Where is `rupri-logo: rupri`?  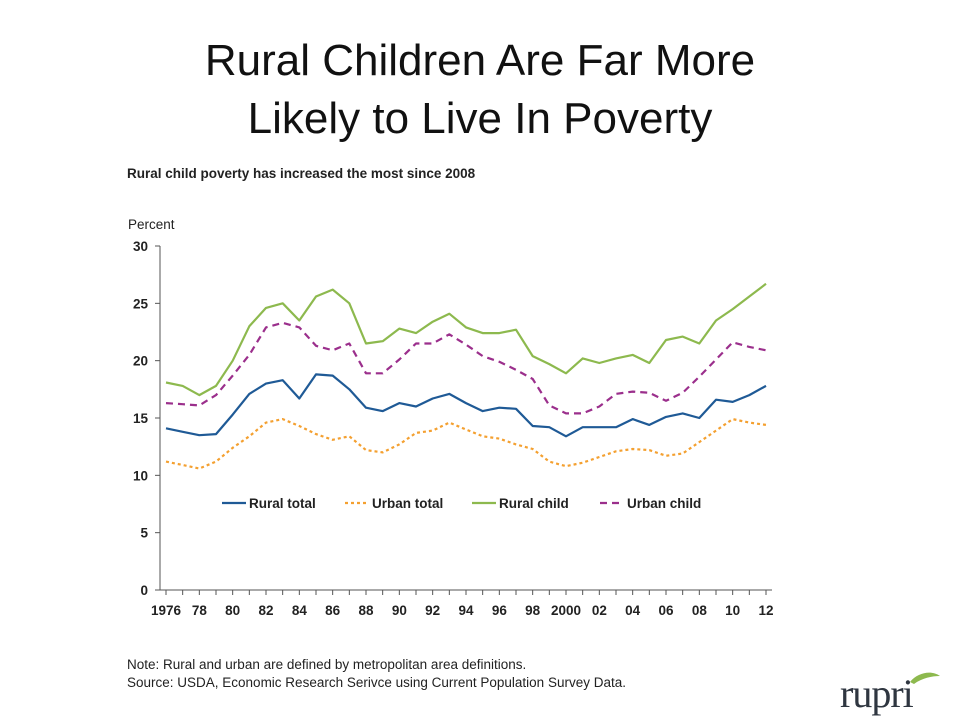
rupri-logo: rupri is located at coordinates (888, 693).